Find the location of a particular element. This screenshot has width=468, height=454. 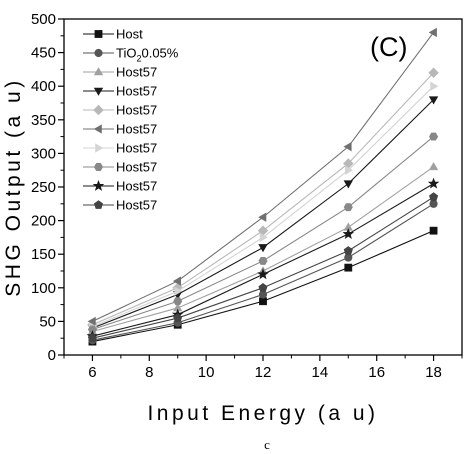

legend-entry: TiO20.05% is located at coordinates (131, 55).